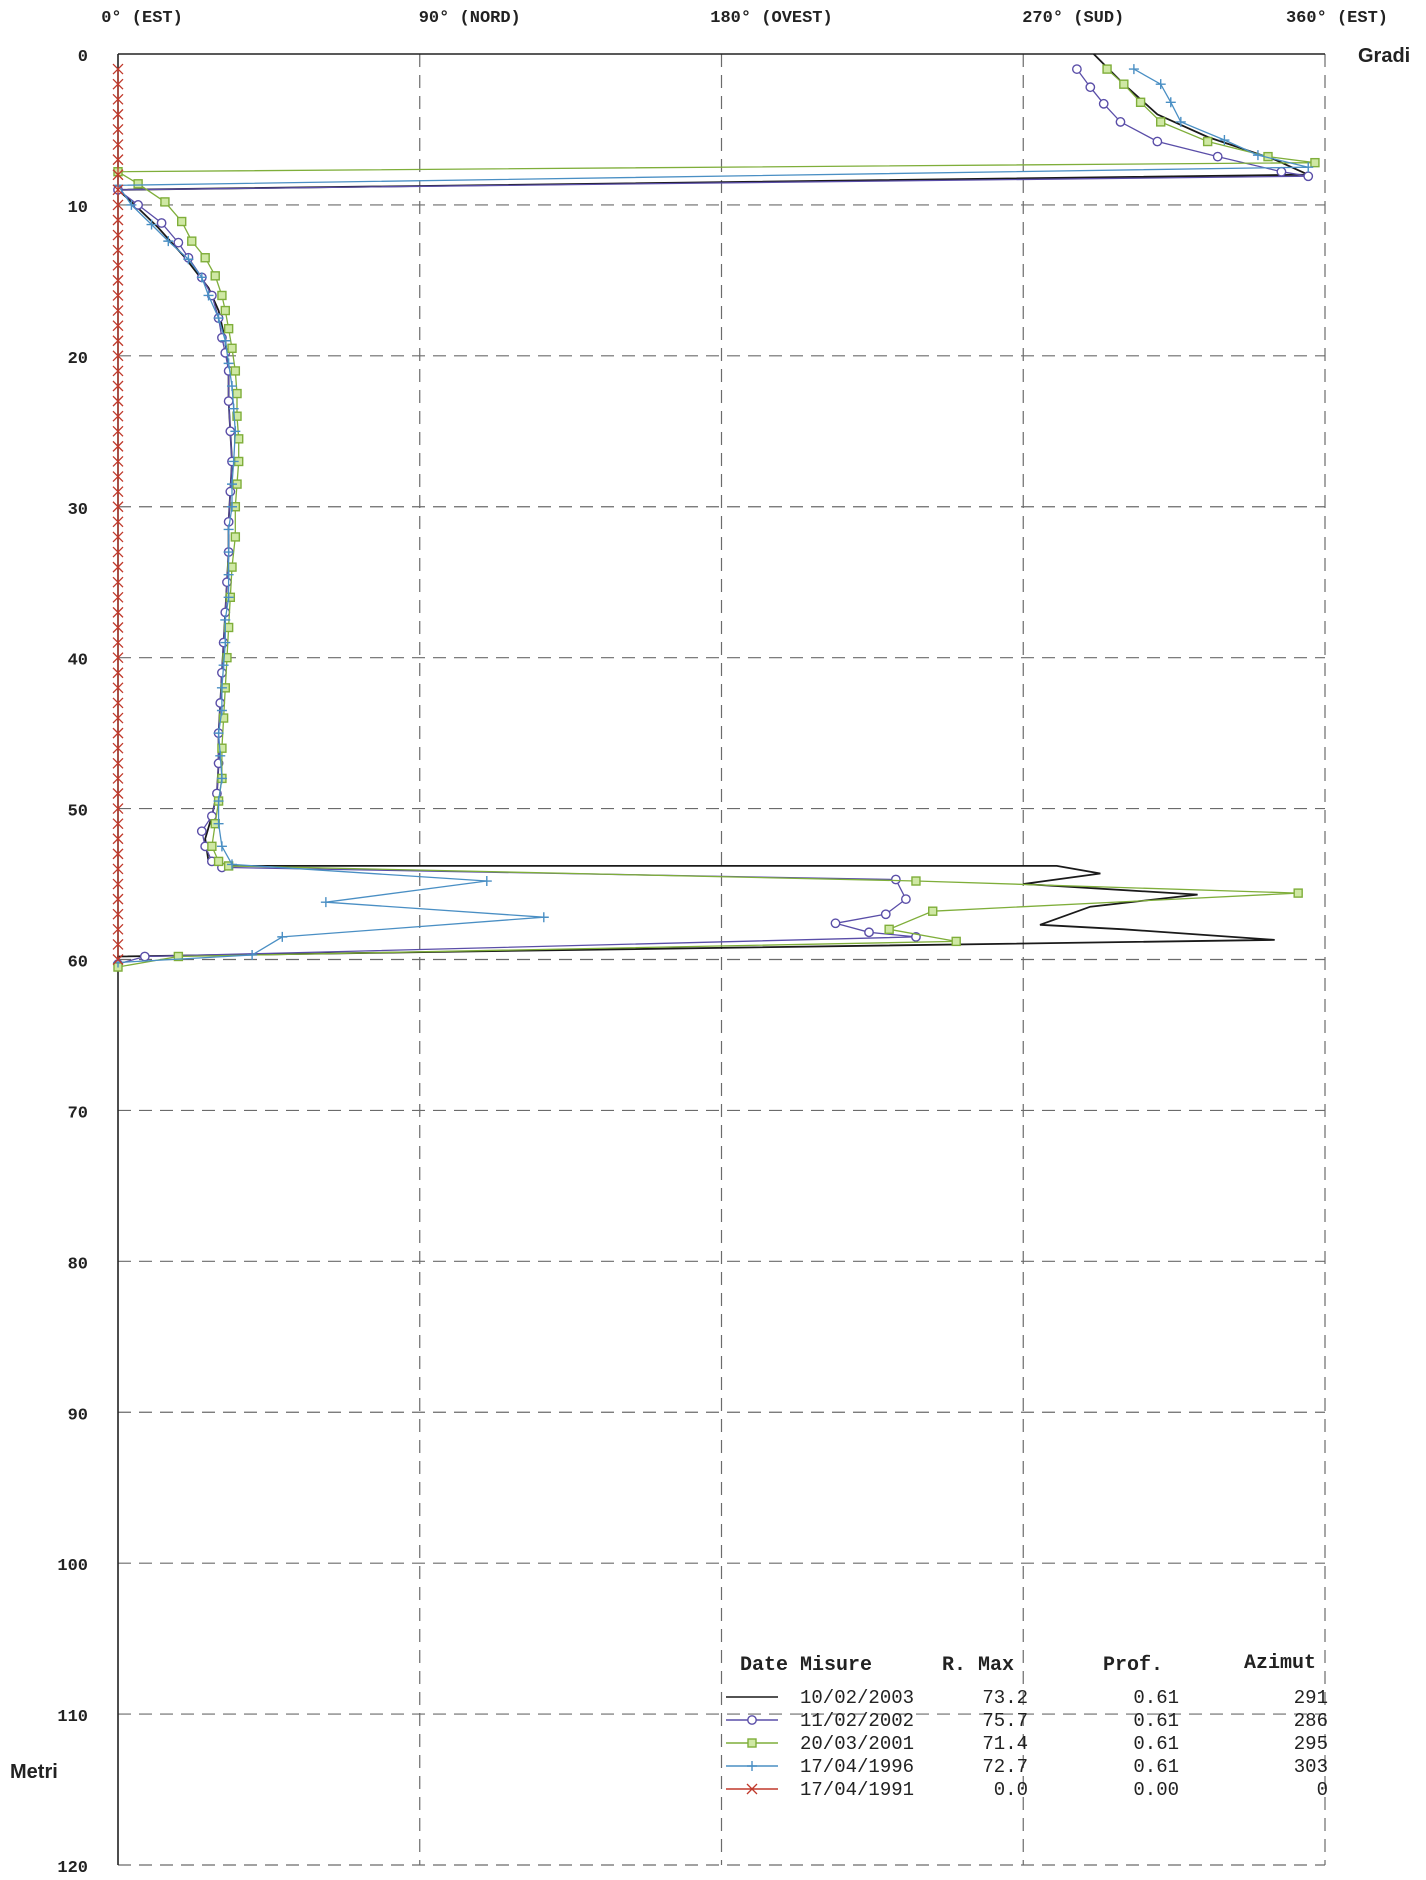 The height and width of the screenshot is (1880, 1426). I want to click on y-tick-label: 50, so click(78, 812).